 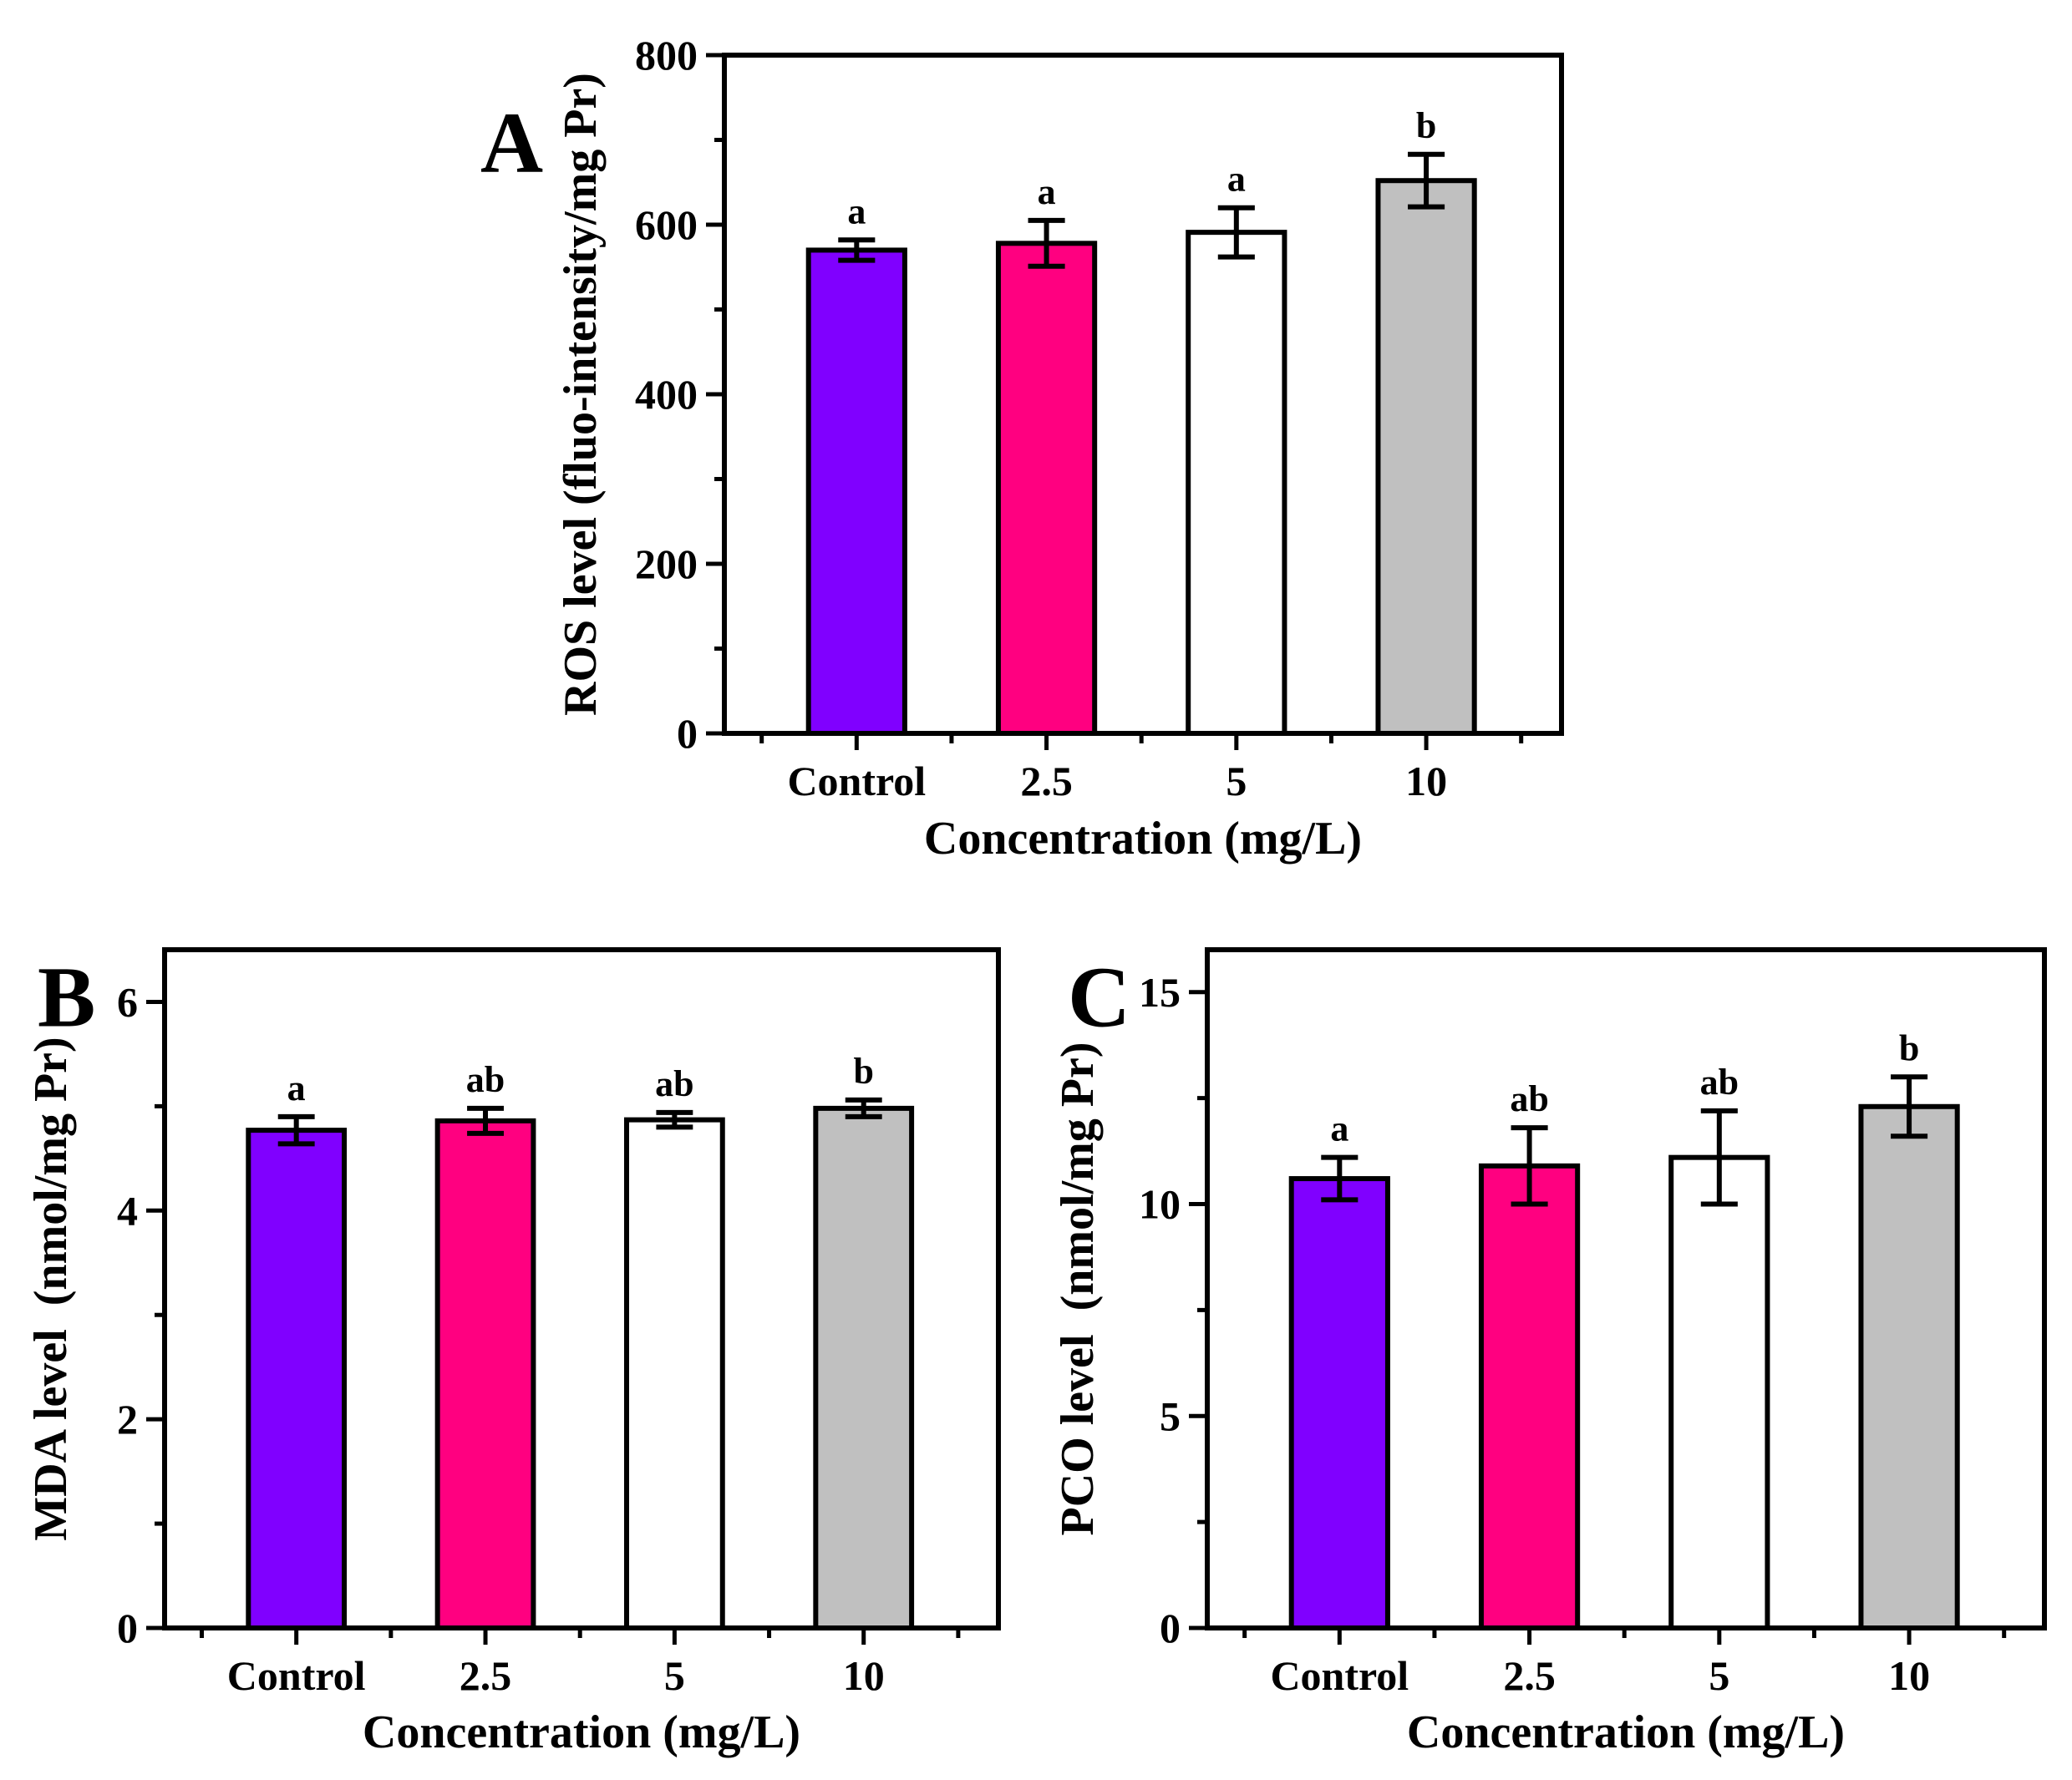 I want to click on y-tick-label: 2, so click(x=128, y=1419).